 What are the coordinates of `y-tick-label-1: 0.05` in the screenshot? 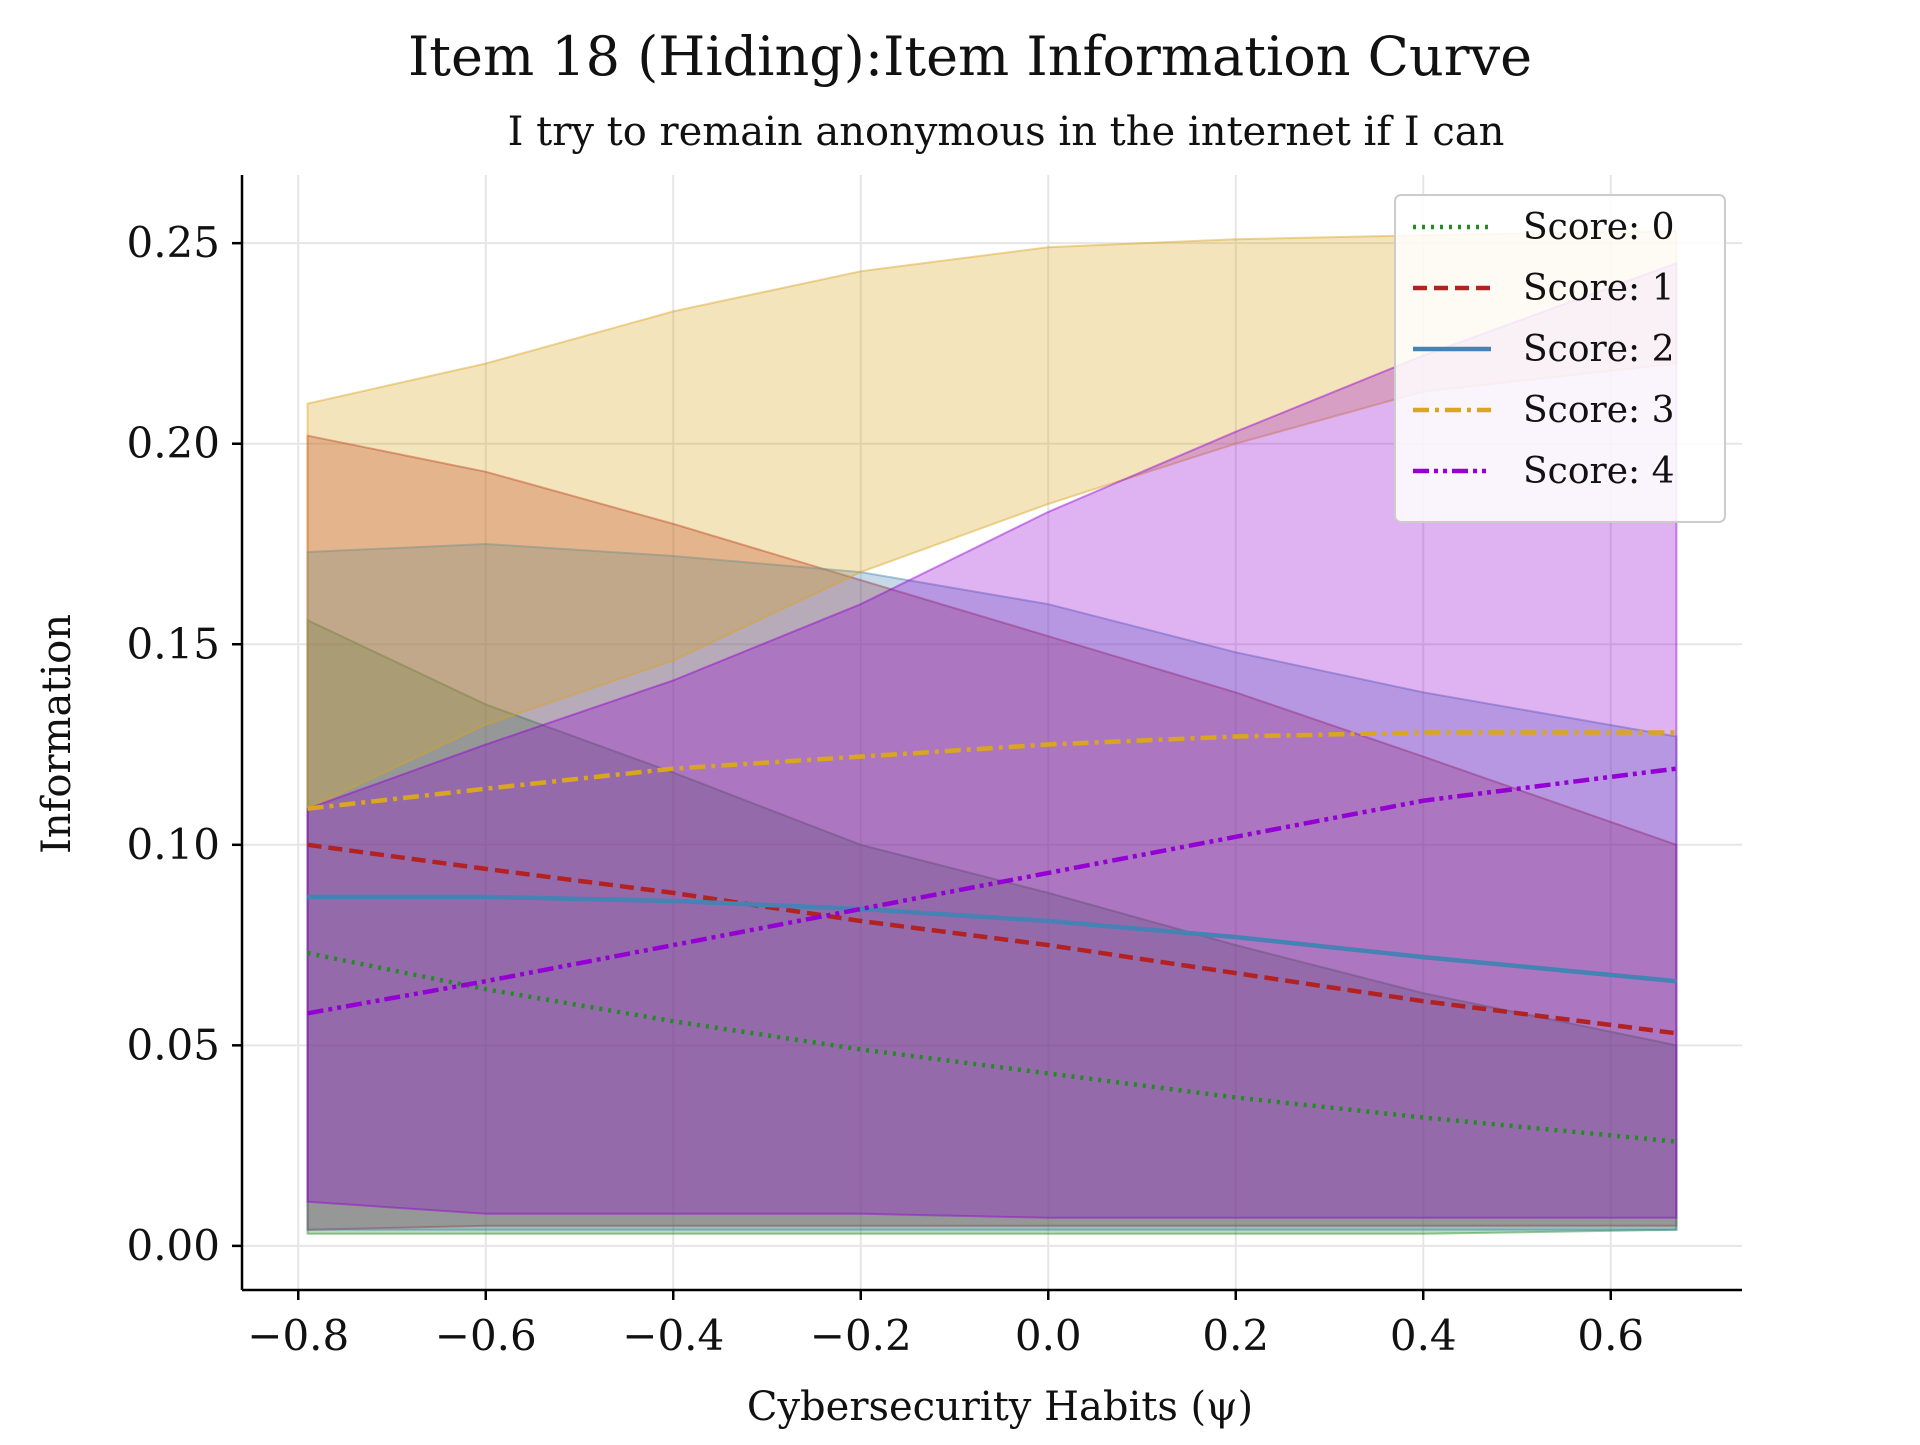 It's located at (173, 1044).